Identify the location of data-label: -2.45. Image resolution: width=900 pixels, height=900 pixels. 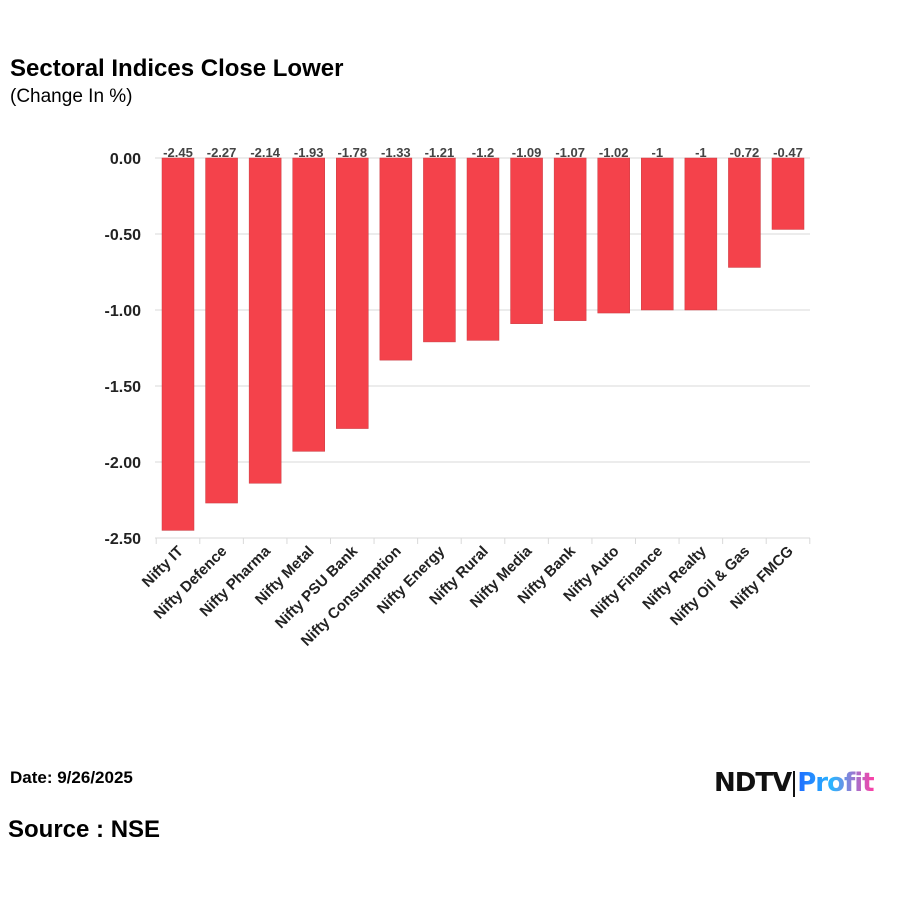
(178, 152).